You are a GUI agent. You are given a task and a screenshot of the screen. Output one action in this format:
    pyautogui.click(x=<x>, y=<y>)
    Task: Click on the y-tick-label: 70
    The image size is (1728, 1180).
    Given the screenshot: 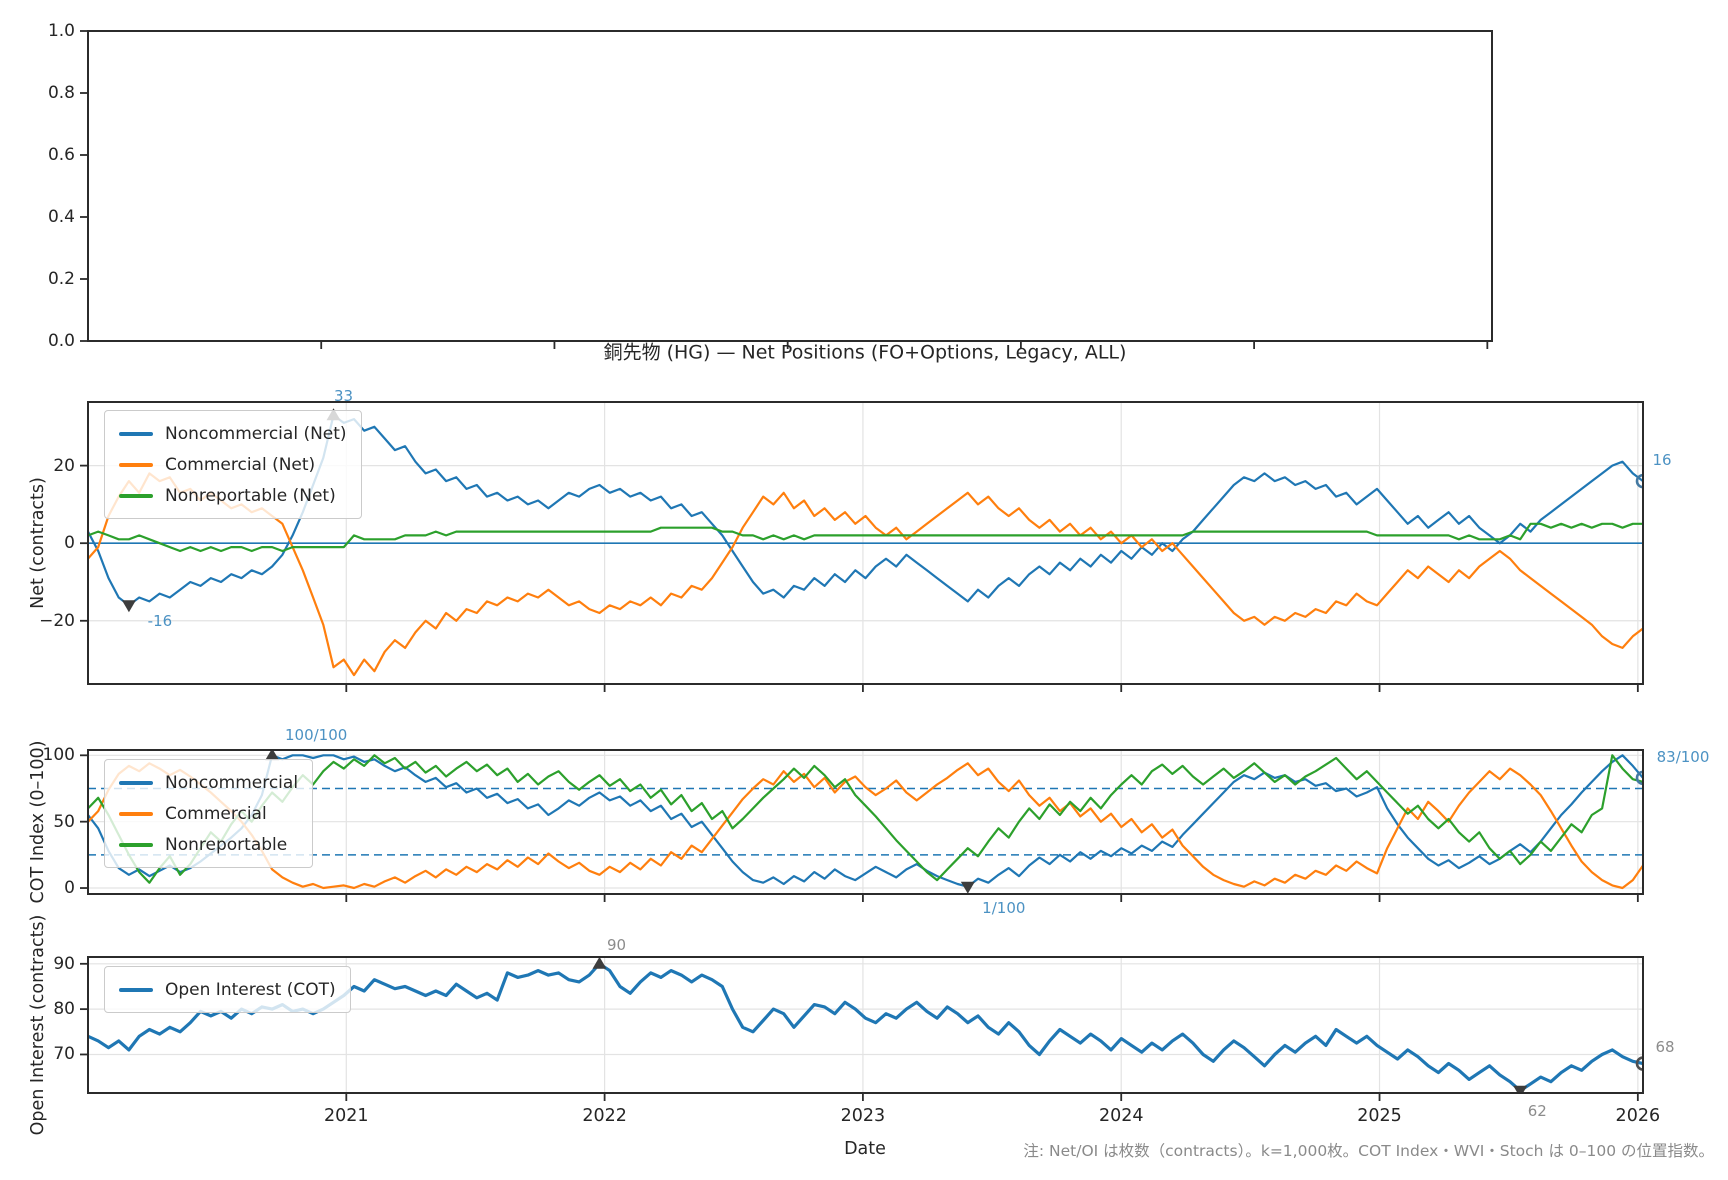 What is the action you would take?
    pyautogui.click(x=64, y=1054)
    